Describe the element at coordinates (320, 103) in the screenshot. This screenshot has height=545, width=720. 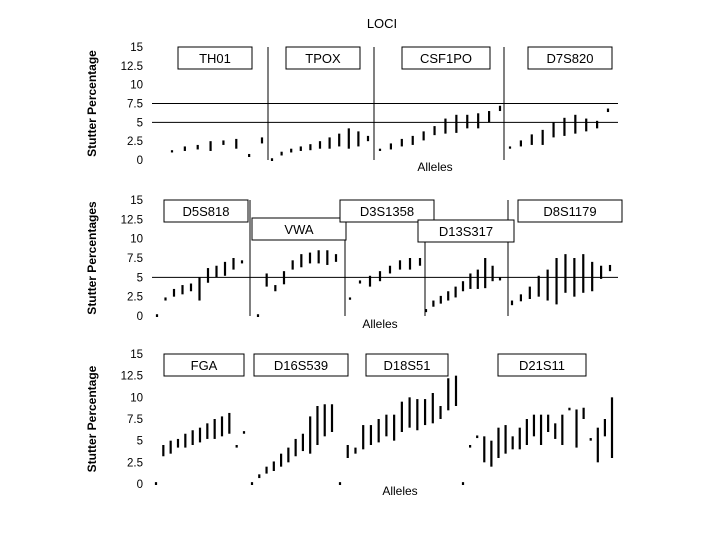
I see `locus-tpox: TPOX` at that location.